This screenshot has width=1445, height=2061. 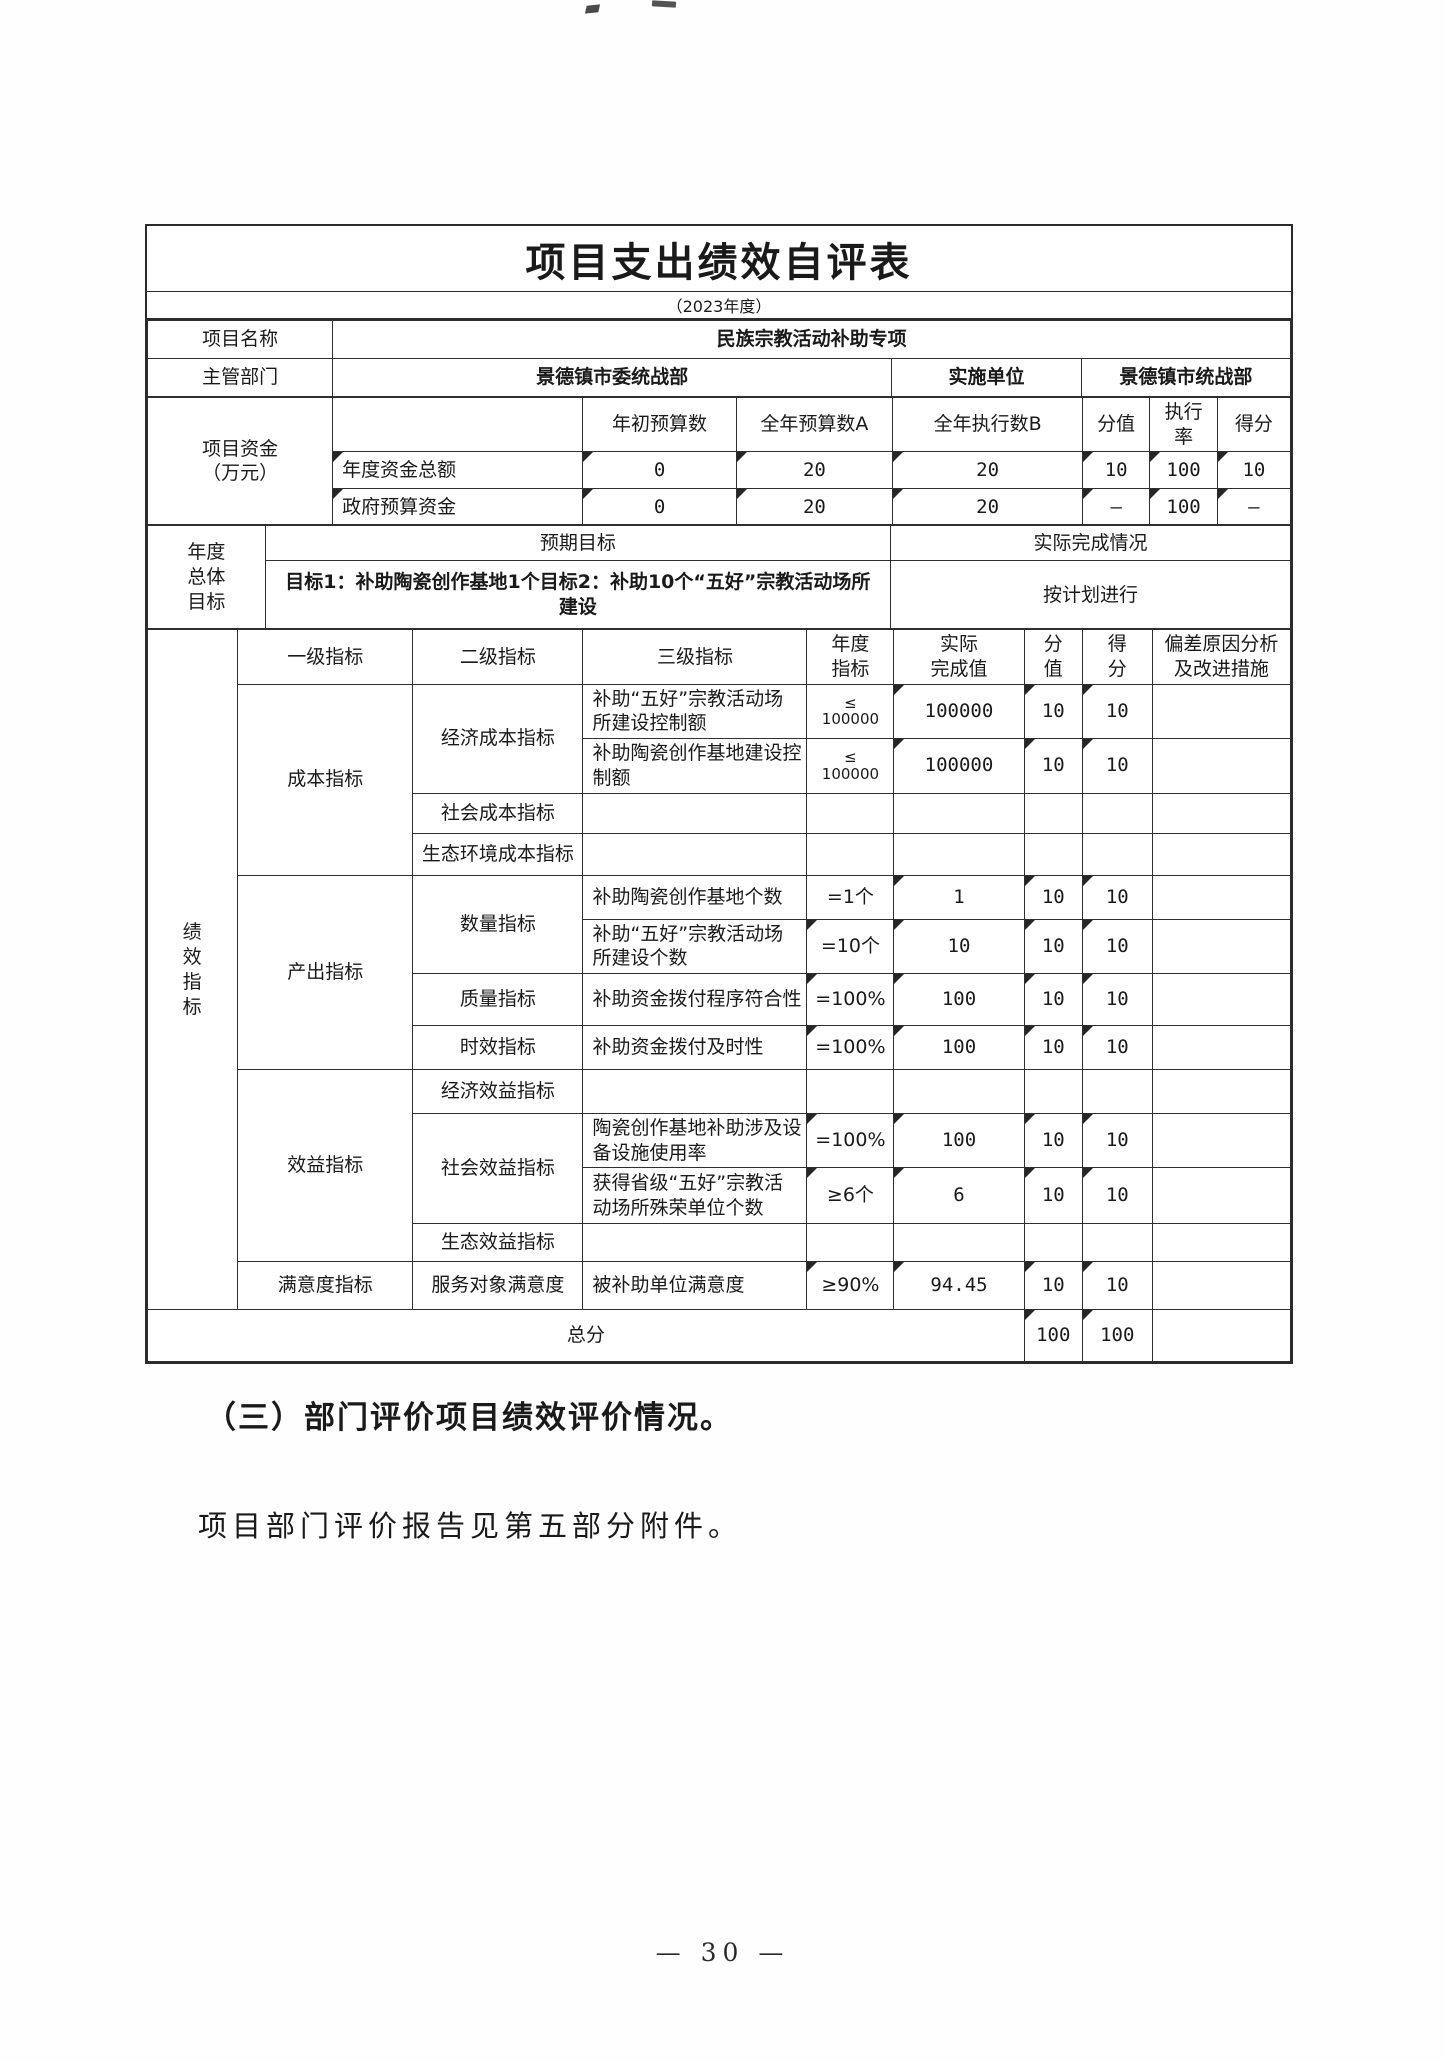 What do you see at coordinates (1090, 595) in the screenshot?
I see `actual-completion-text: 按计划进行` at bounding box center [1090, 595].